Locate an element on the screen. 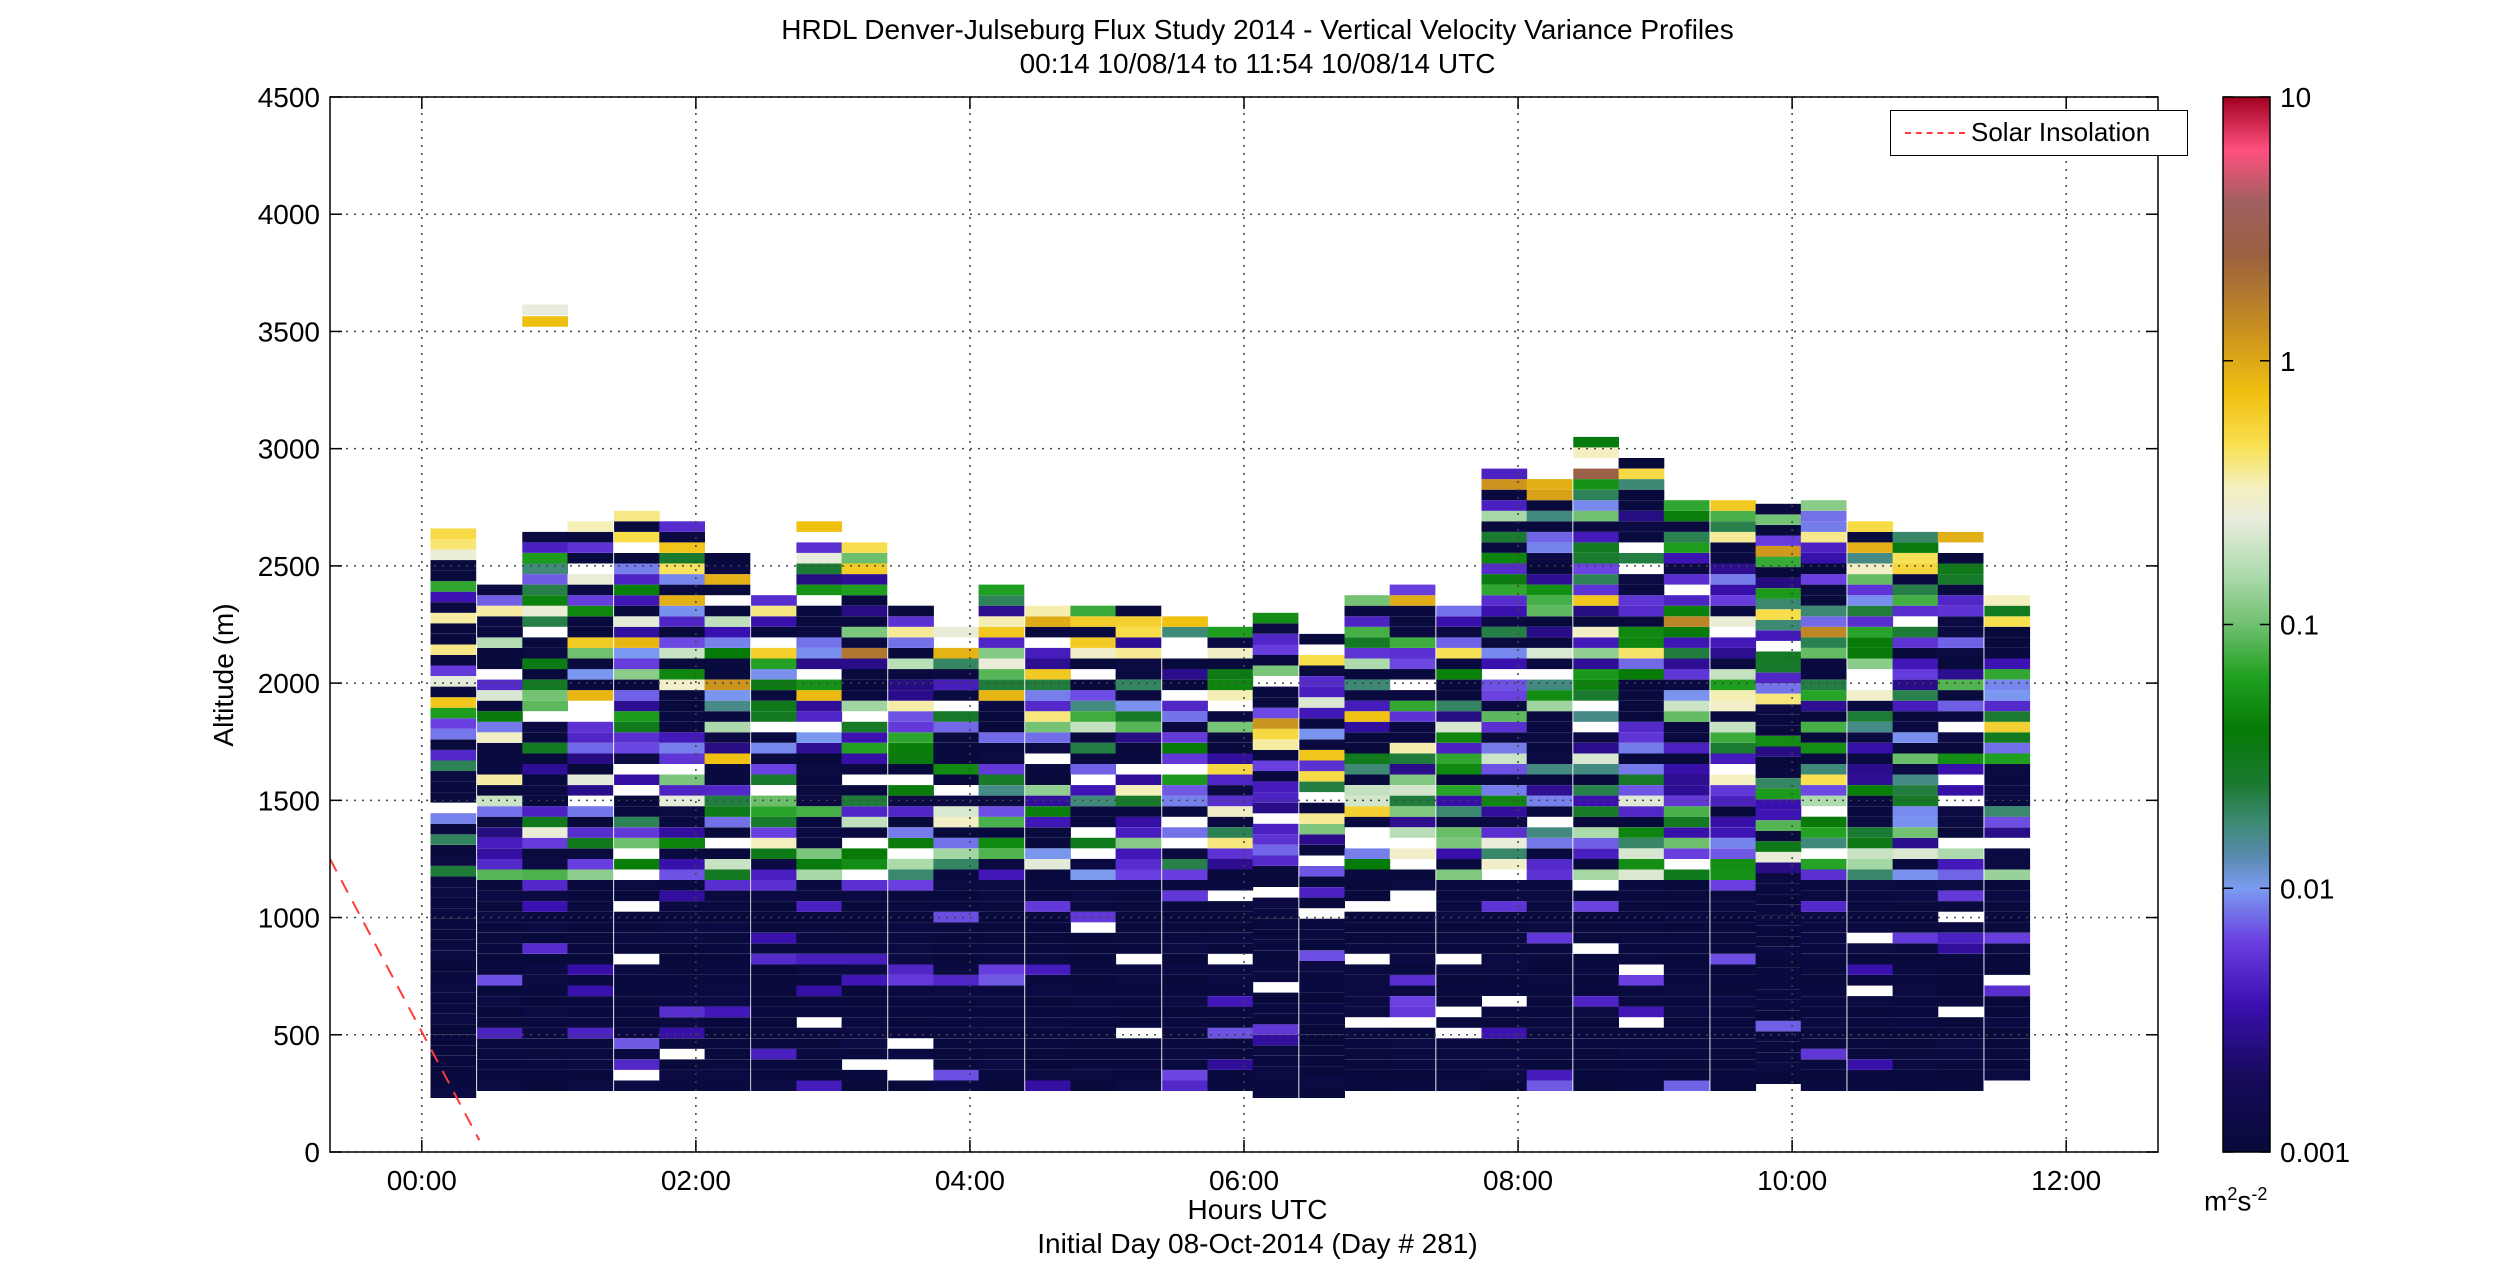 Image resolution: width=2515 pixels, height=1282 pixels. y-tick-label: 500 is located at coordinates (296, 1035).